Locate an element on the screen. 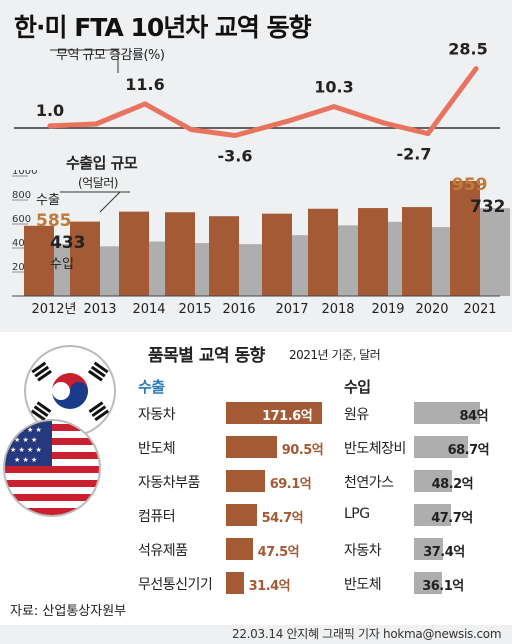 This screenshot has width=512, height=644. legend-connector is located at coordinates (84, 61).